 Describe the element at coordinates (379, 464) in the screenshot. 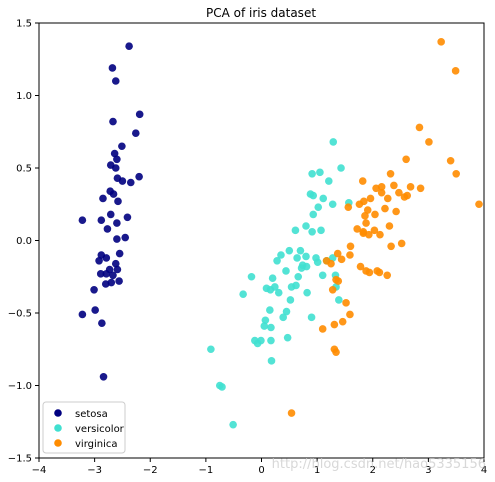

I see `watermark: http://blog.csdn.net/hao5335156` at that location.